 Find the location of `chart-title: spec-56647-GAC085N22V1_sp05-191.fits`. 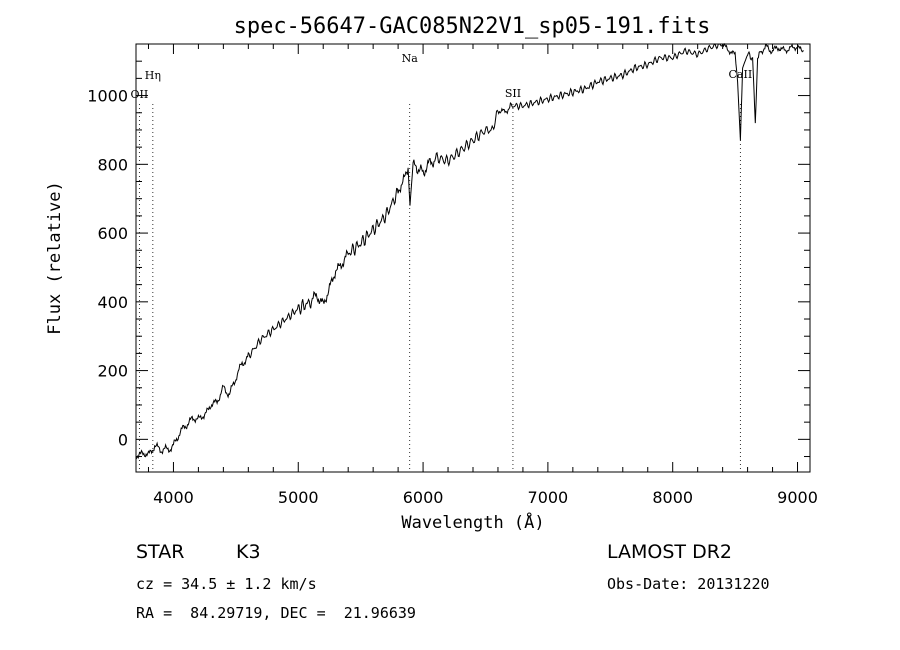

chart-title: spec-56647-GAC085N22V1_sp05-191.fits is located at coordinates (472, 26).